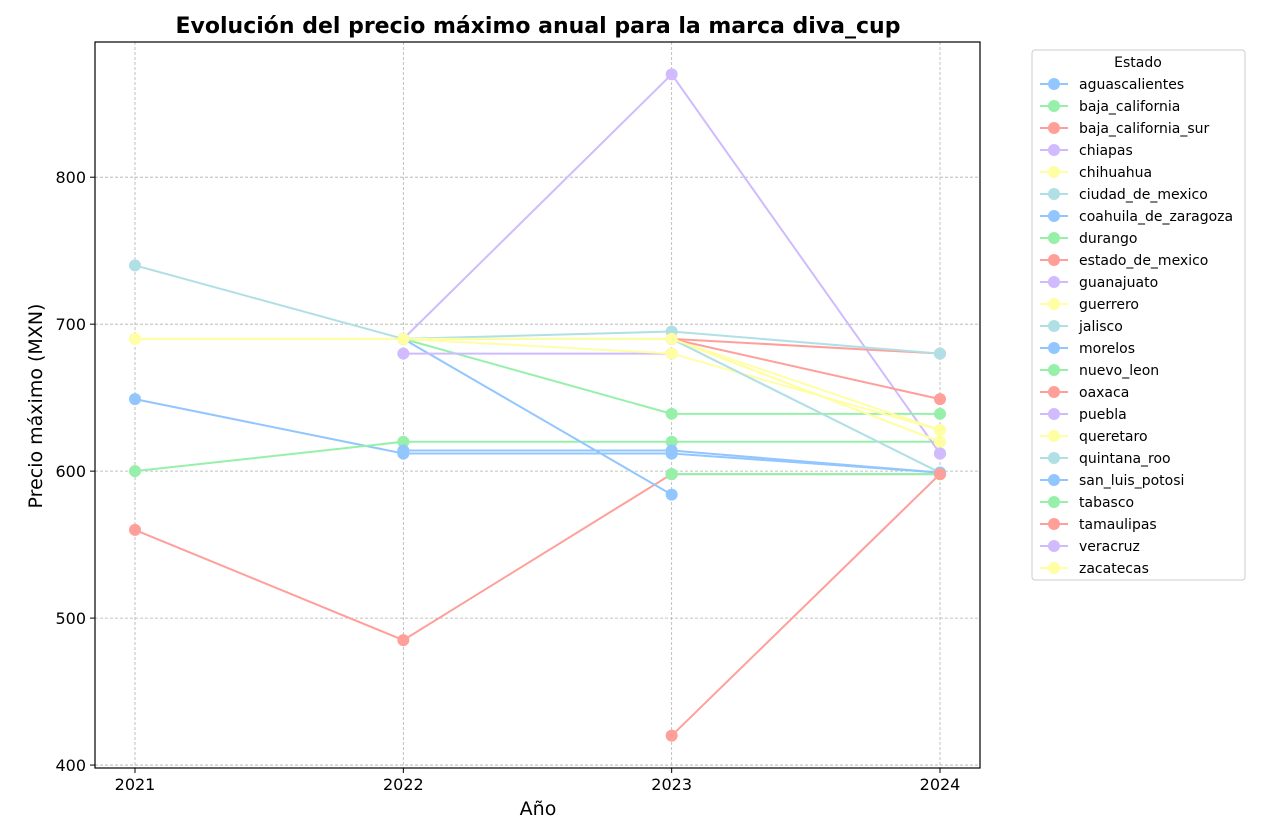  I want to click on legend-item-baja_california_sur: baja_california_sur, so click(1125, 129).